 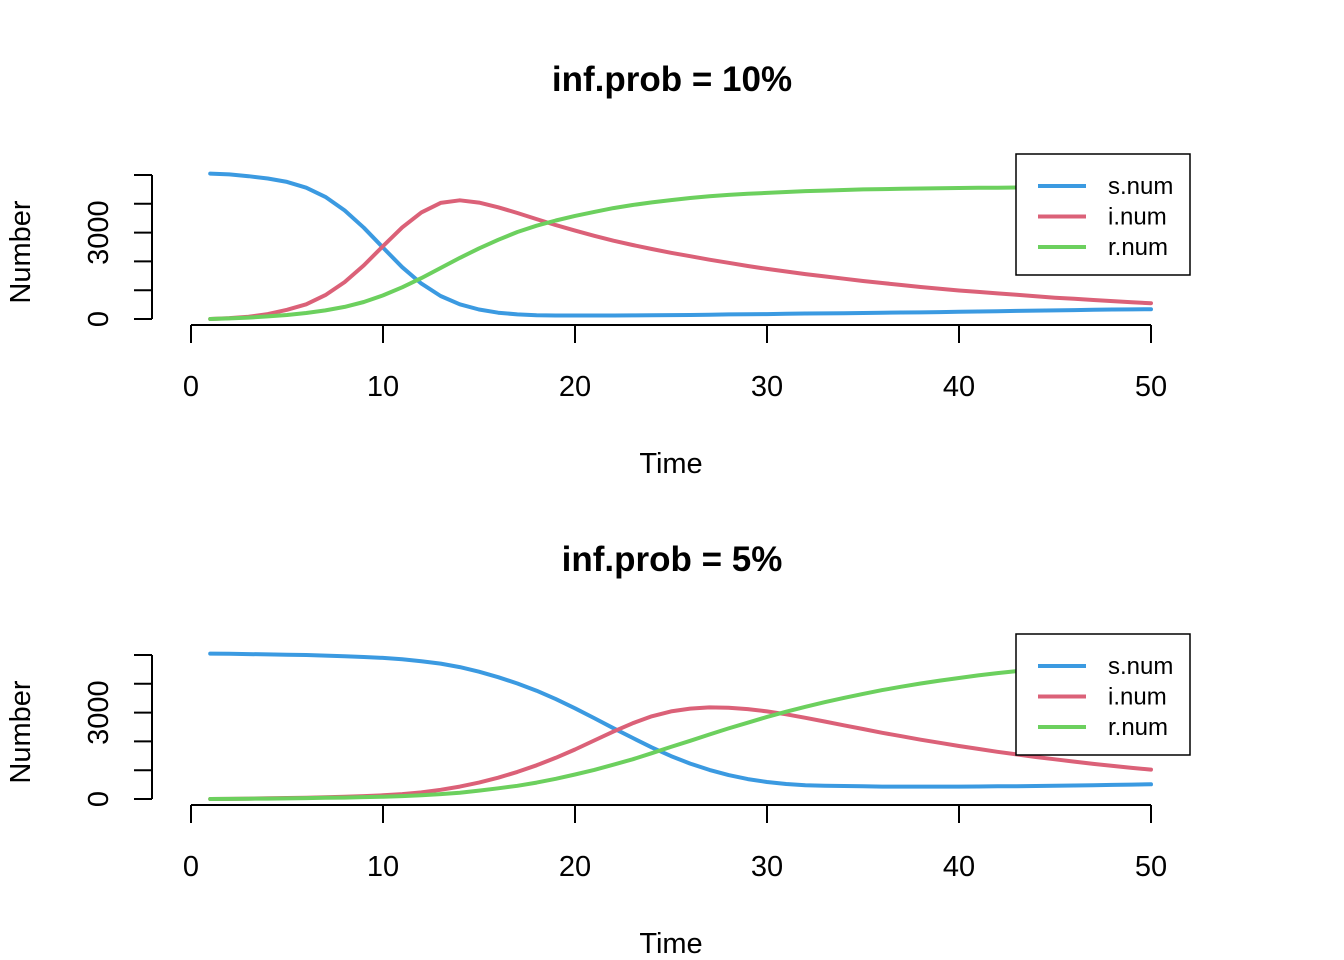 I want to click on chart-title: inf.prob = 5%, so click(x=672, y=559).